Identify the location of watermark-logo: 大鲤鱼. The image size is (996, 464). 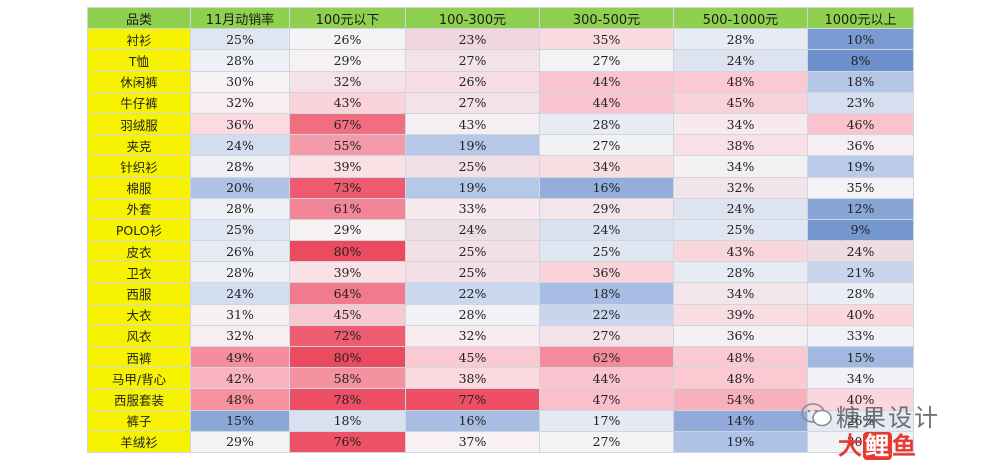
(877, 443).